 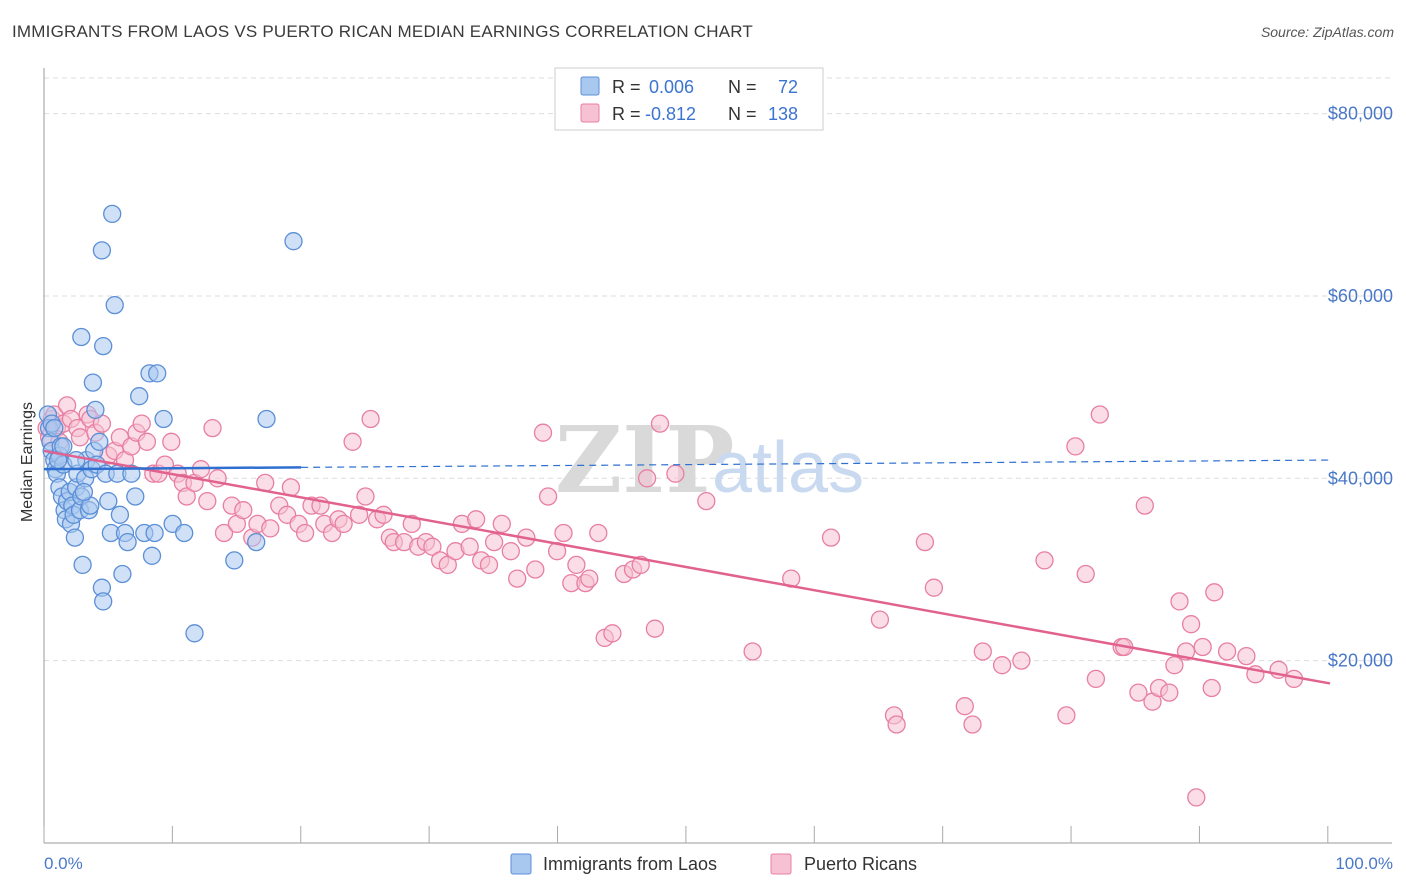 What do you see at coordinates (781, 864) in the screenshot?
I see `series-legend-swatch-puerto-rican` at bounding box center [781, 864].